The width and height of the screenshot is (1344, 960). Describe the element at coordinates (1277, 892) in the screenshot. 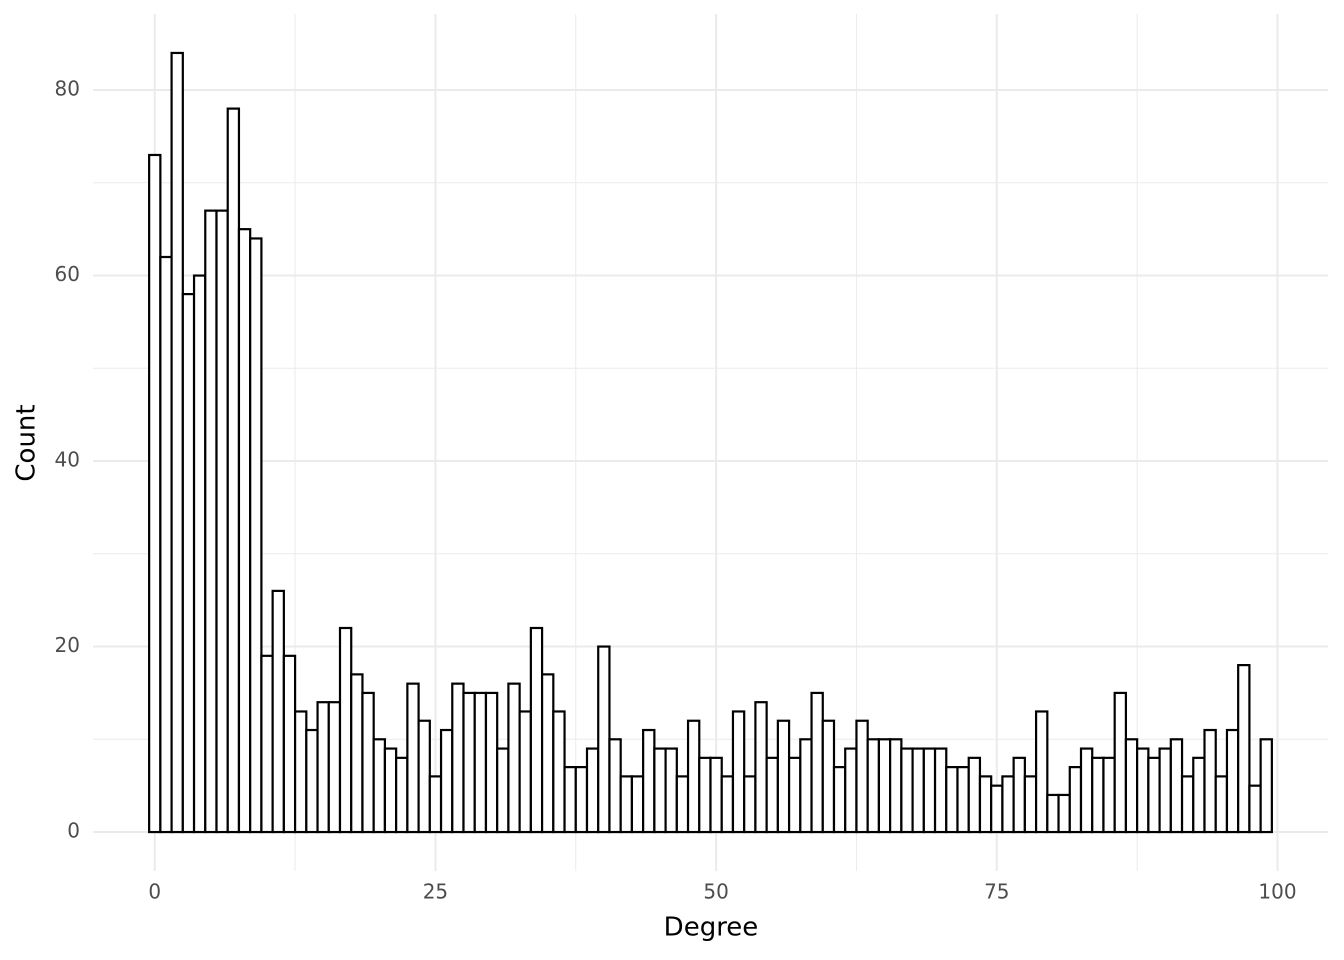

I see `x-tick-label: 100` at that location.